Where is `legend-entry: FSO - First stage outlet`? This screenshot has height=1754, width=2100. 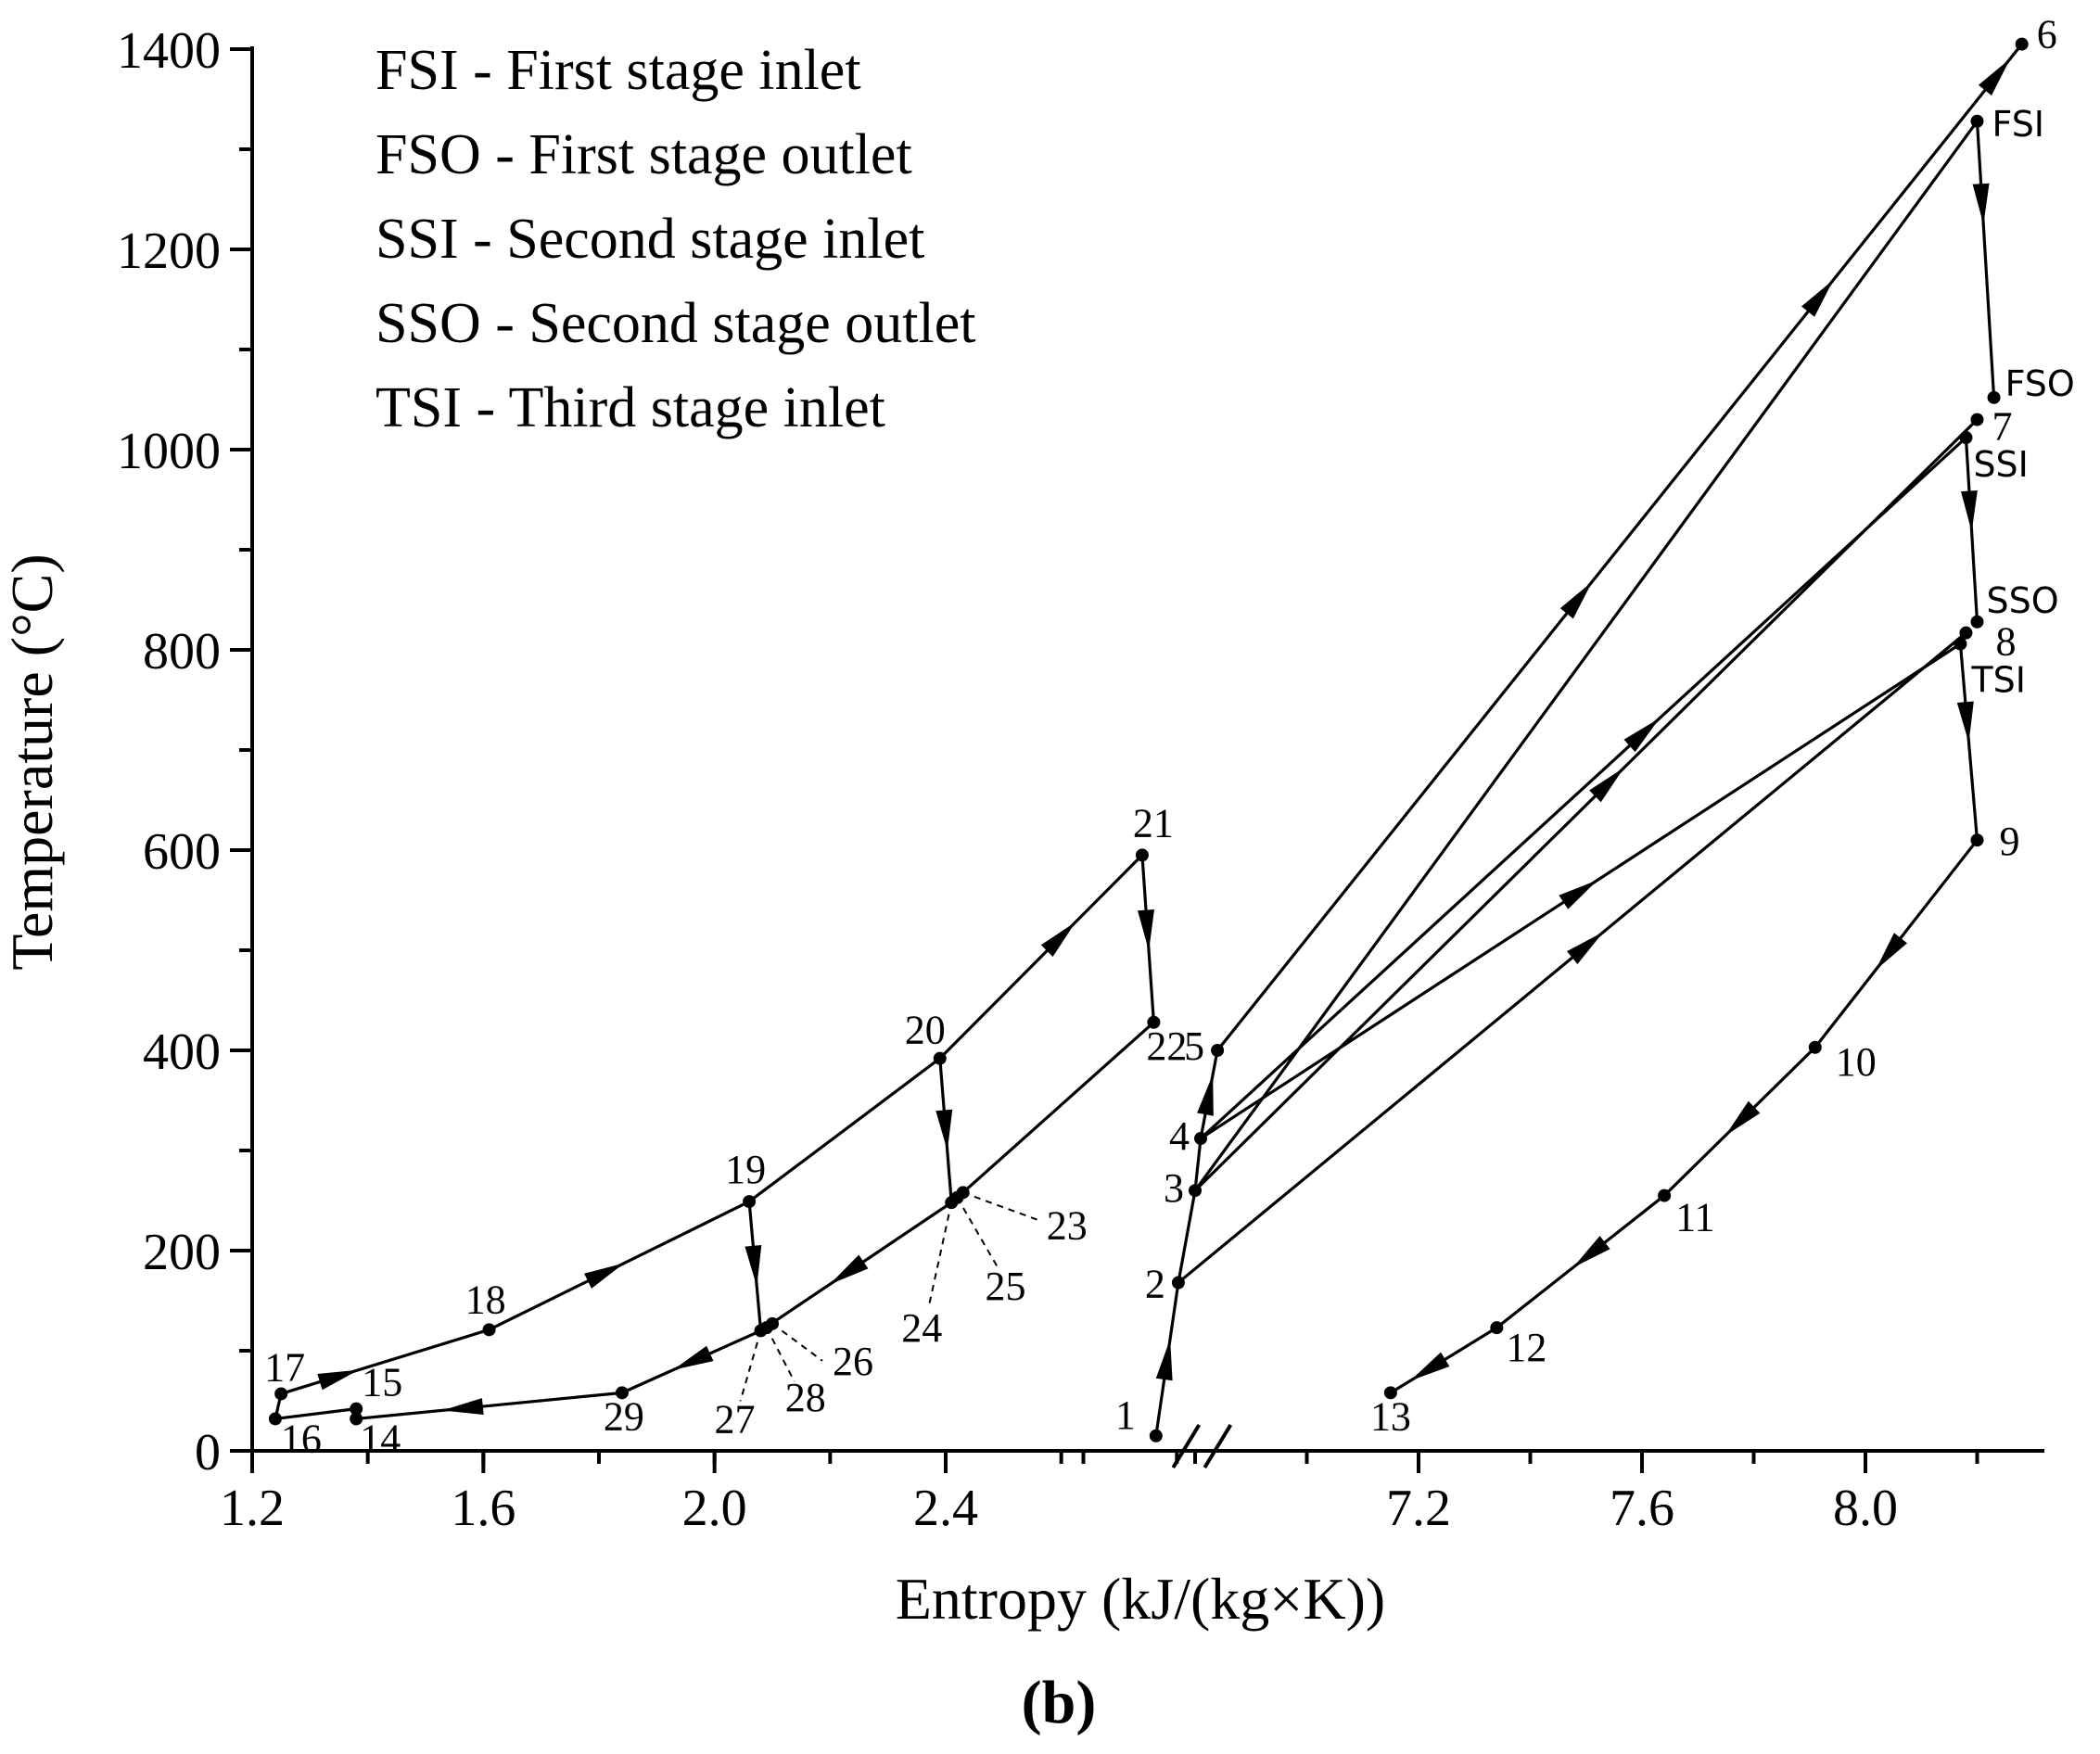 legend-entry: FSO - First stage outlet is located at coordinates (643, 154).